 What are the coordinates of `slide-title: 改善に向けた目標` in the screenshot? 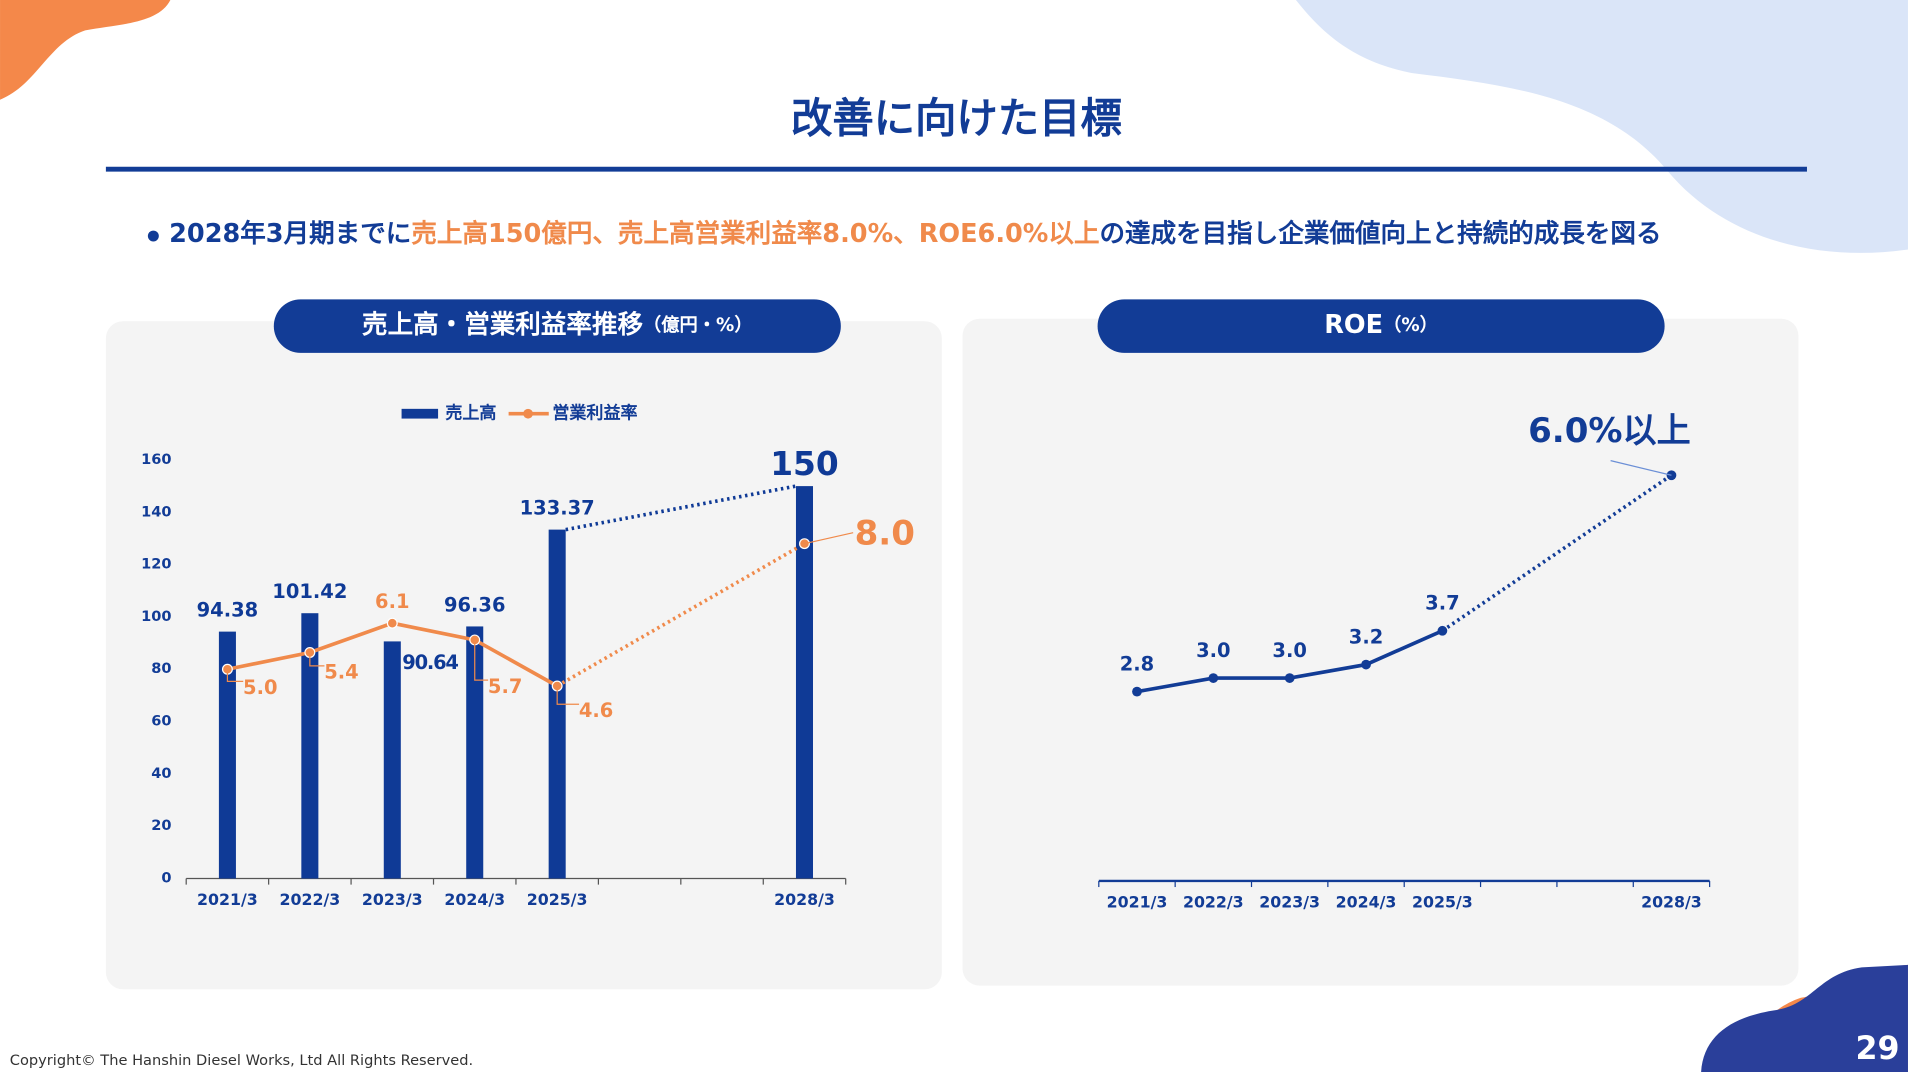 It's located at (956, 119).